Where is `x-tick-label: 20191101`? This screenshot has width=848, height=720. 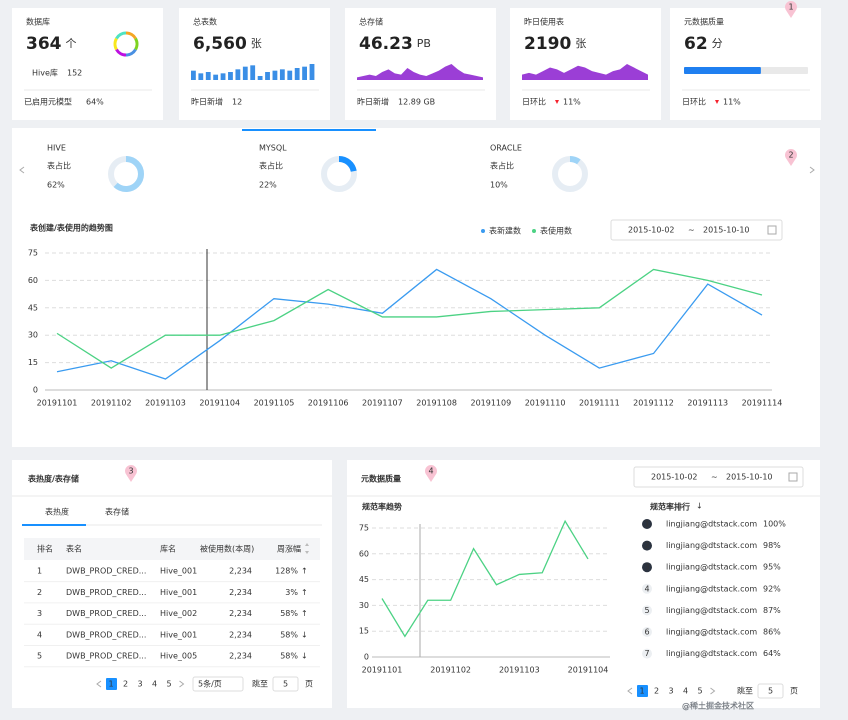
x-tick-label: 20191101 is located at coordinates (57, 403).